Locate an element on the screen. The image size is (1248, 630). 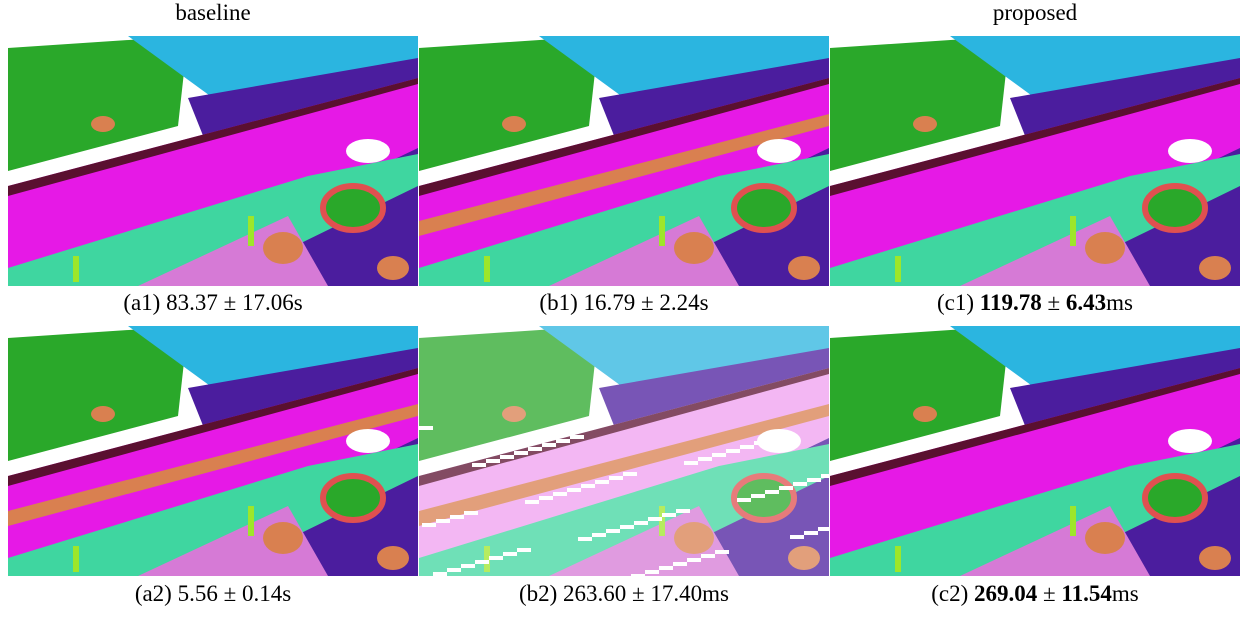
caption: (c1) 119.78 ± 6.43ms is located at coordinates (1035, 303).